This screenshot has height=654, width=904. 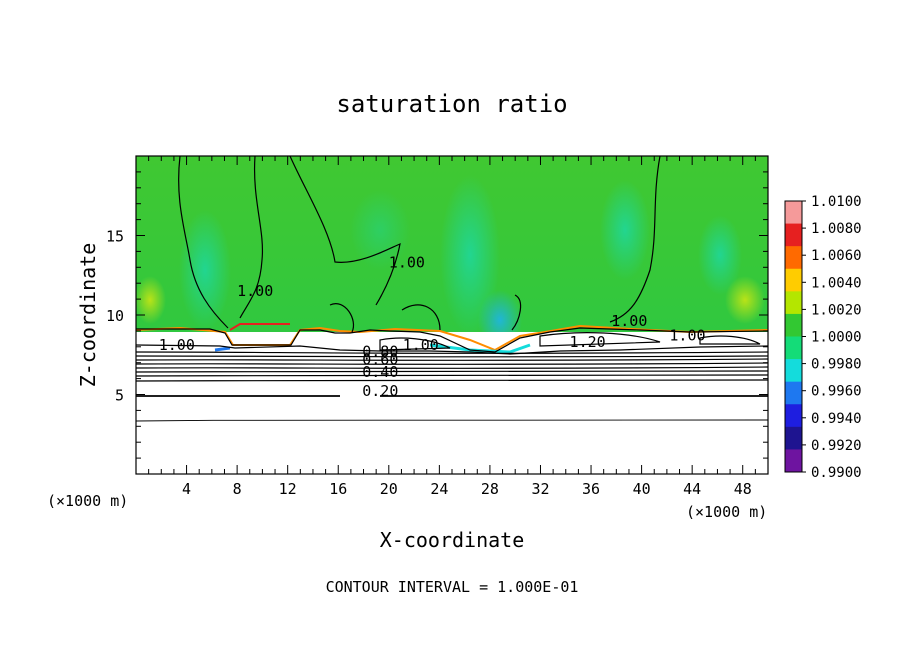 What do you see at coordinates (540, 489) in the screenshot?
I see `x-tick-label: 32` at bounding box center [540, 489].